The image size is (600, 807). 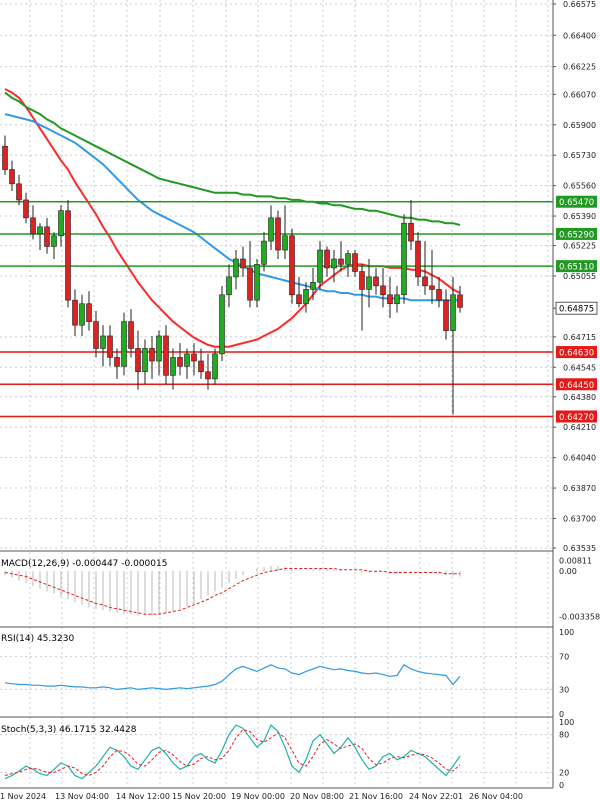 What do you see at coordinates (232, 677) in the screenshot?
I see `rsi-line` at bounding box center [232, 677].